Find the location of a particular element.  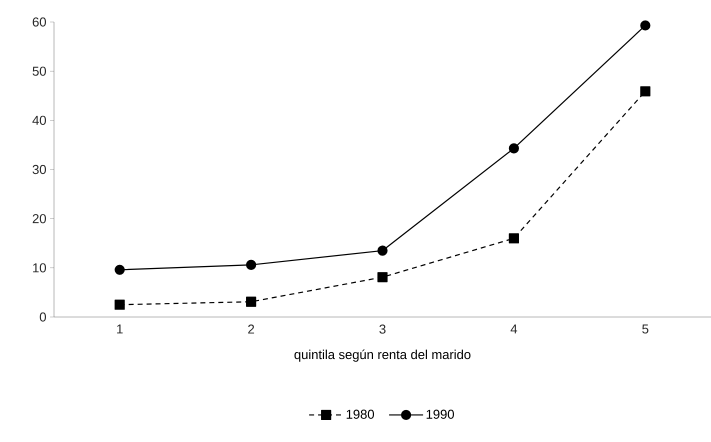

x-tick-label: 2 is located at coordinates (251, 329).